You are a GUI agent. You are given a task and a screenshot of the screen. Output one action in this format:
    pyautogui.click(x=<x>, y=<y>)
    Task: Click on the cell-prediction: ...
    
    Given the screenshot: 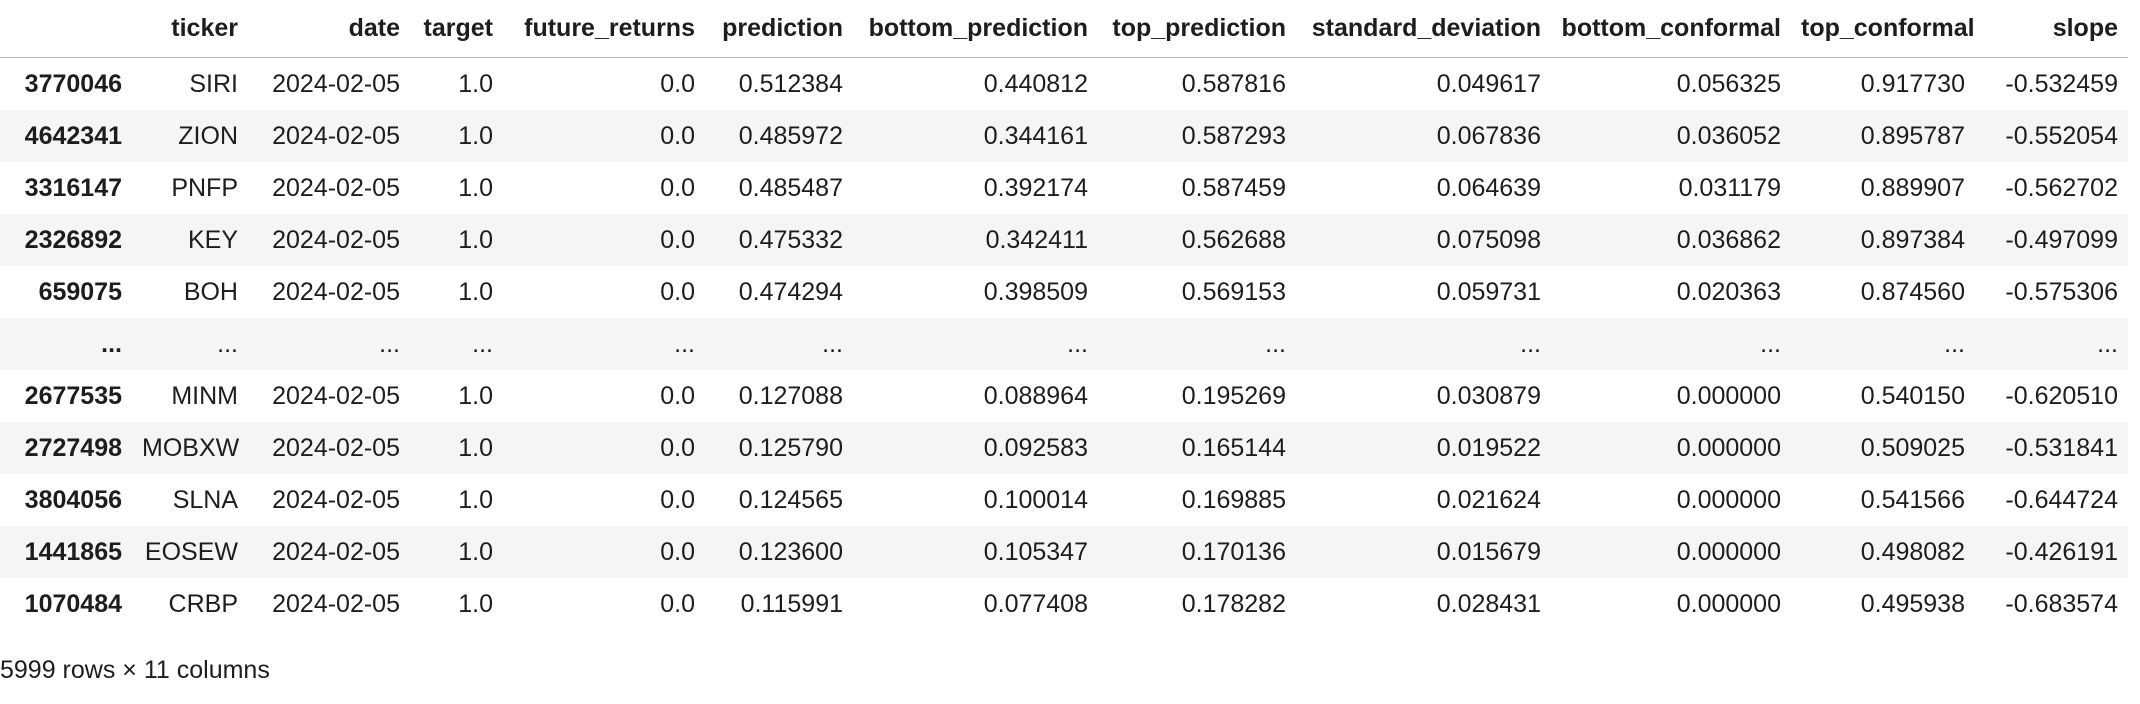 What is the action you would take?
    pyautogui.click(x=832, y=343)
    